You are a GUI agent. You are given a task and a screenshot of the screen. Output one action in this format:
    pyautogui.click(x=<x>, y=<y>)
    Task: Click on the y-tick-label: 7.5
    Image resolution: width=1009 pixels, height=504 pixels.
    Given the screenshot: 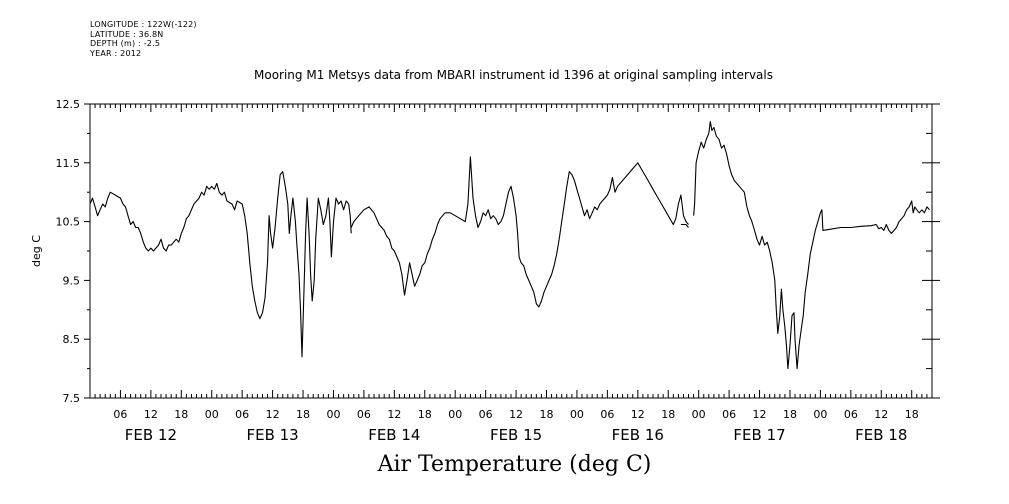 What is the action you would take?
    pyautogui.click(x=72, y=398)
    